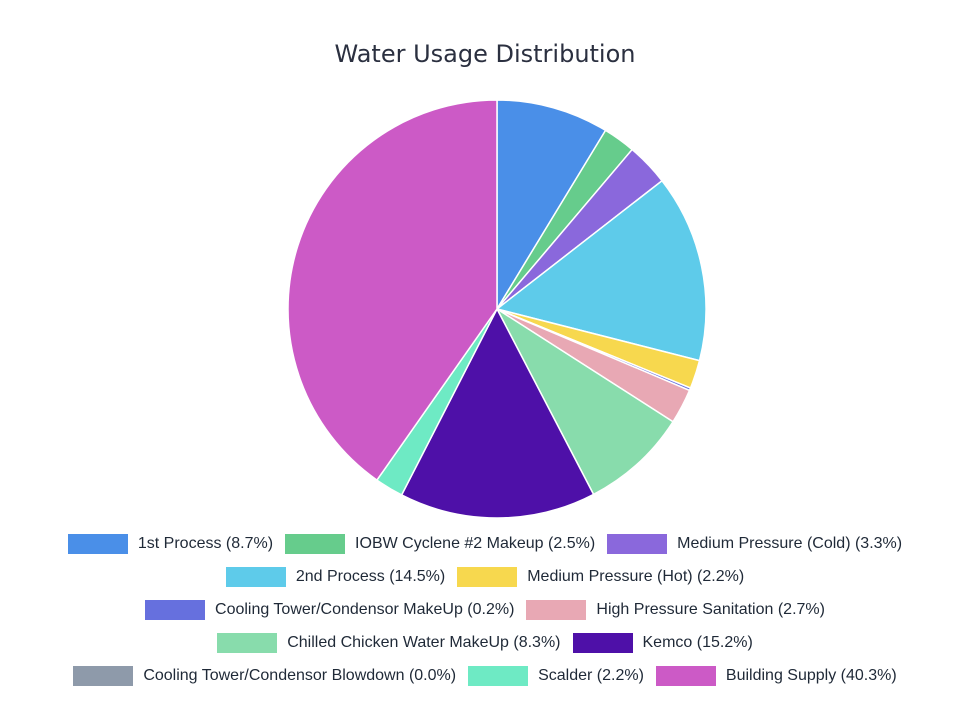 The image size is (970, 710). I want to click on legend-item: IOBW Cyclene #2 Makeup (2.5%), so click(440, 543).